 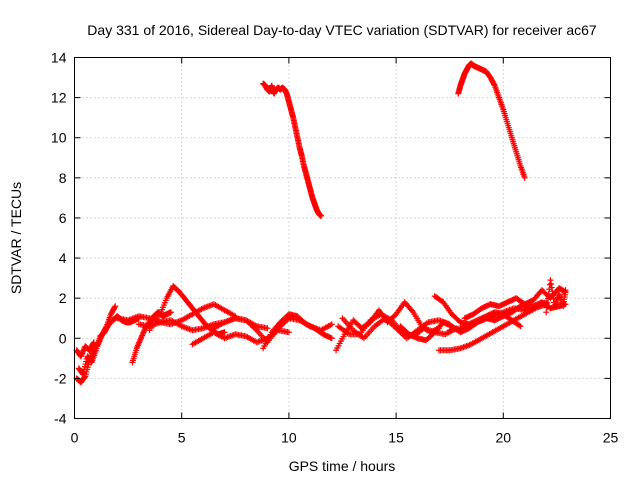 I want to click on y-tick-label: 6, so click(x=63, y=218).